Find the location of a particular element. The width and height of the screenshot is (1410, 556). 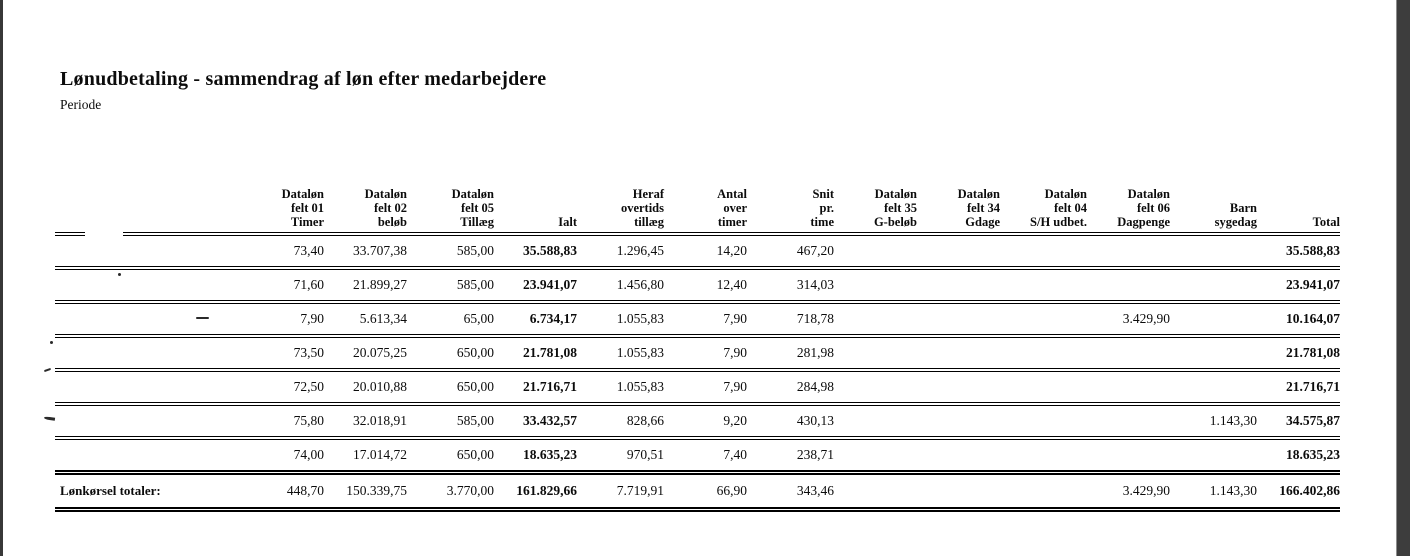

header-barn-sygedag: Barn sygedag is located at coordinates (1213, 208).